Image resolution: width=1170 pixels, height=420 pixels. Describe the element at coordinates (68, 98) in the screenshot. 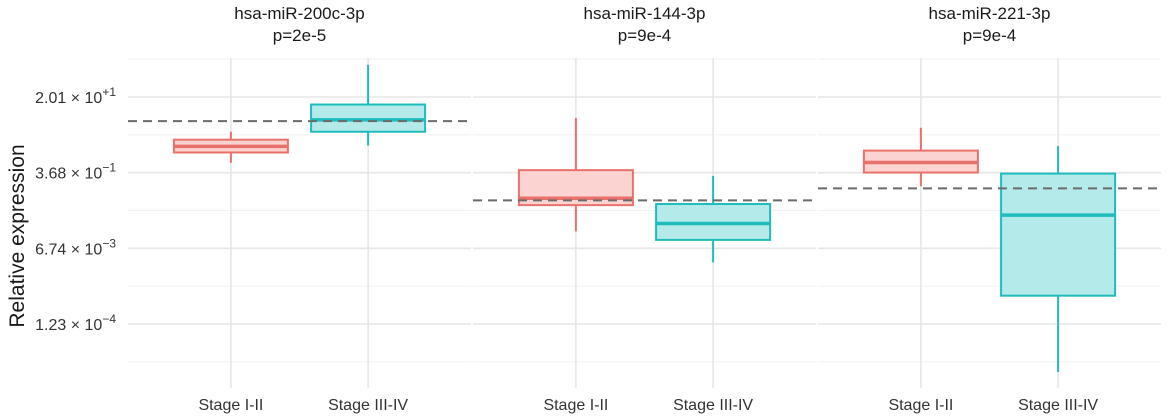

I see `y-tick-mantissa: 2.01 × 10` at that location.